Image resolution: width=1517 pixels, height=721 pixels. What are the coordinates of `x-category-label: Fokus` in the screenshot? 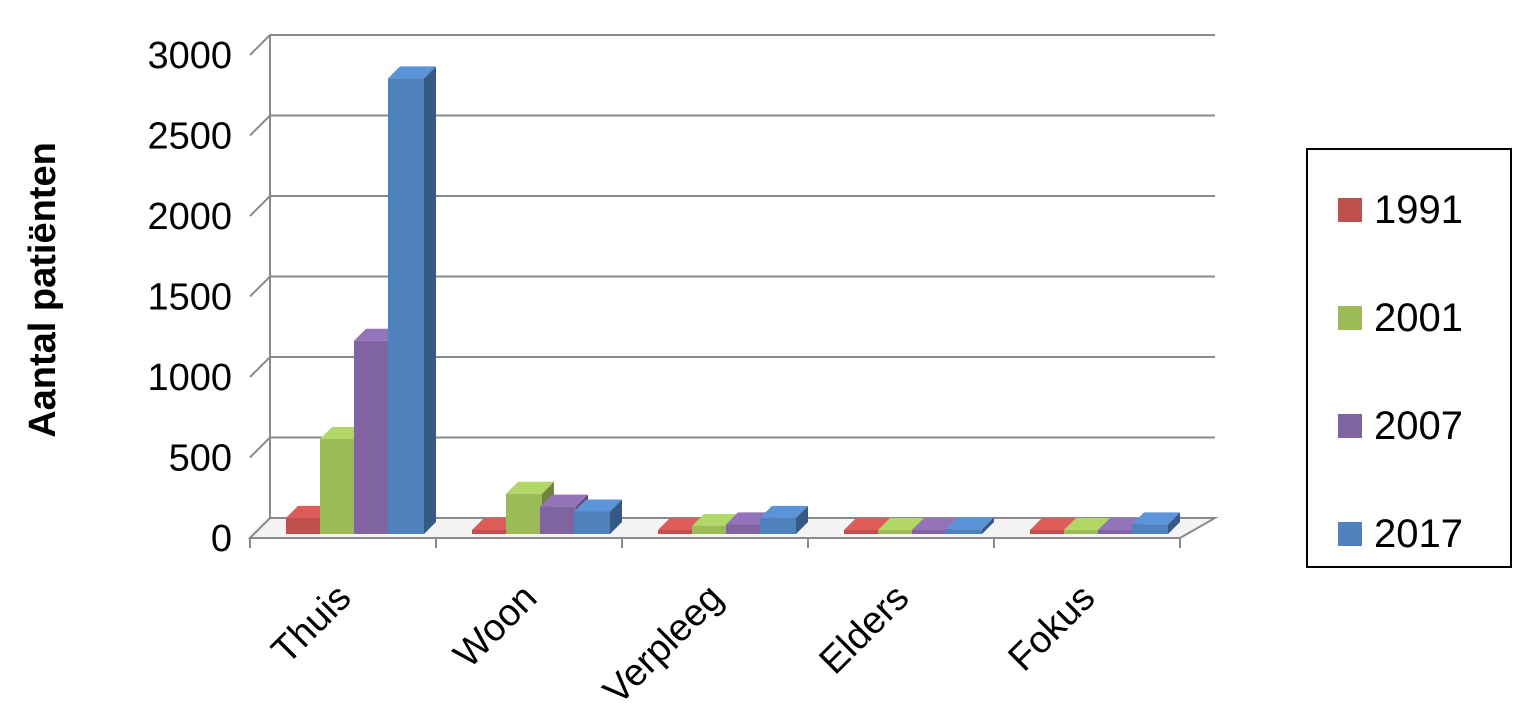 It's located at (1051, 628).